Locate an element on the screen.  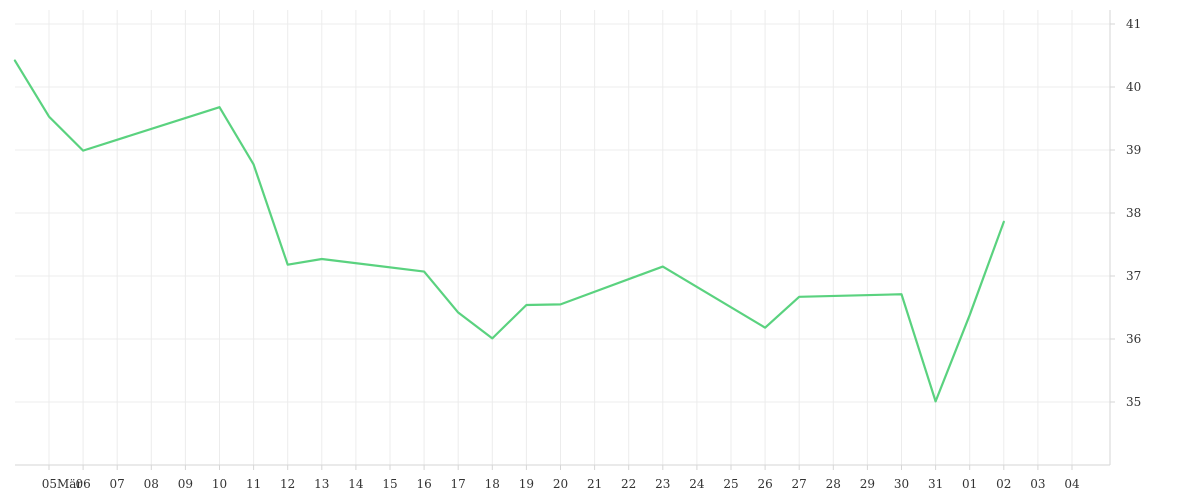
x-tick-label: 21 is located at coordinates (594, 484).